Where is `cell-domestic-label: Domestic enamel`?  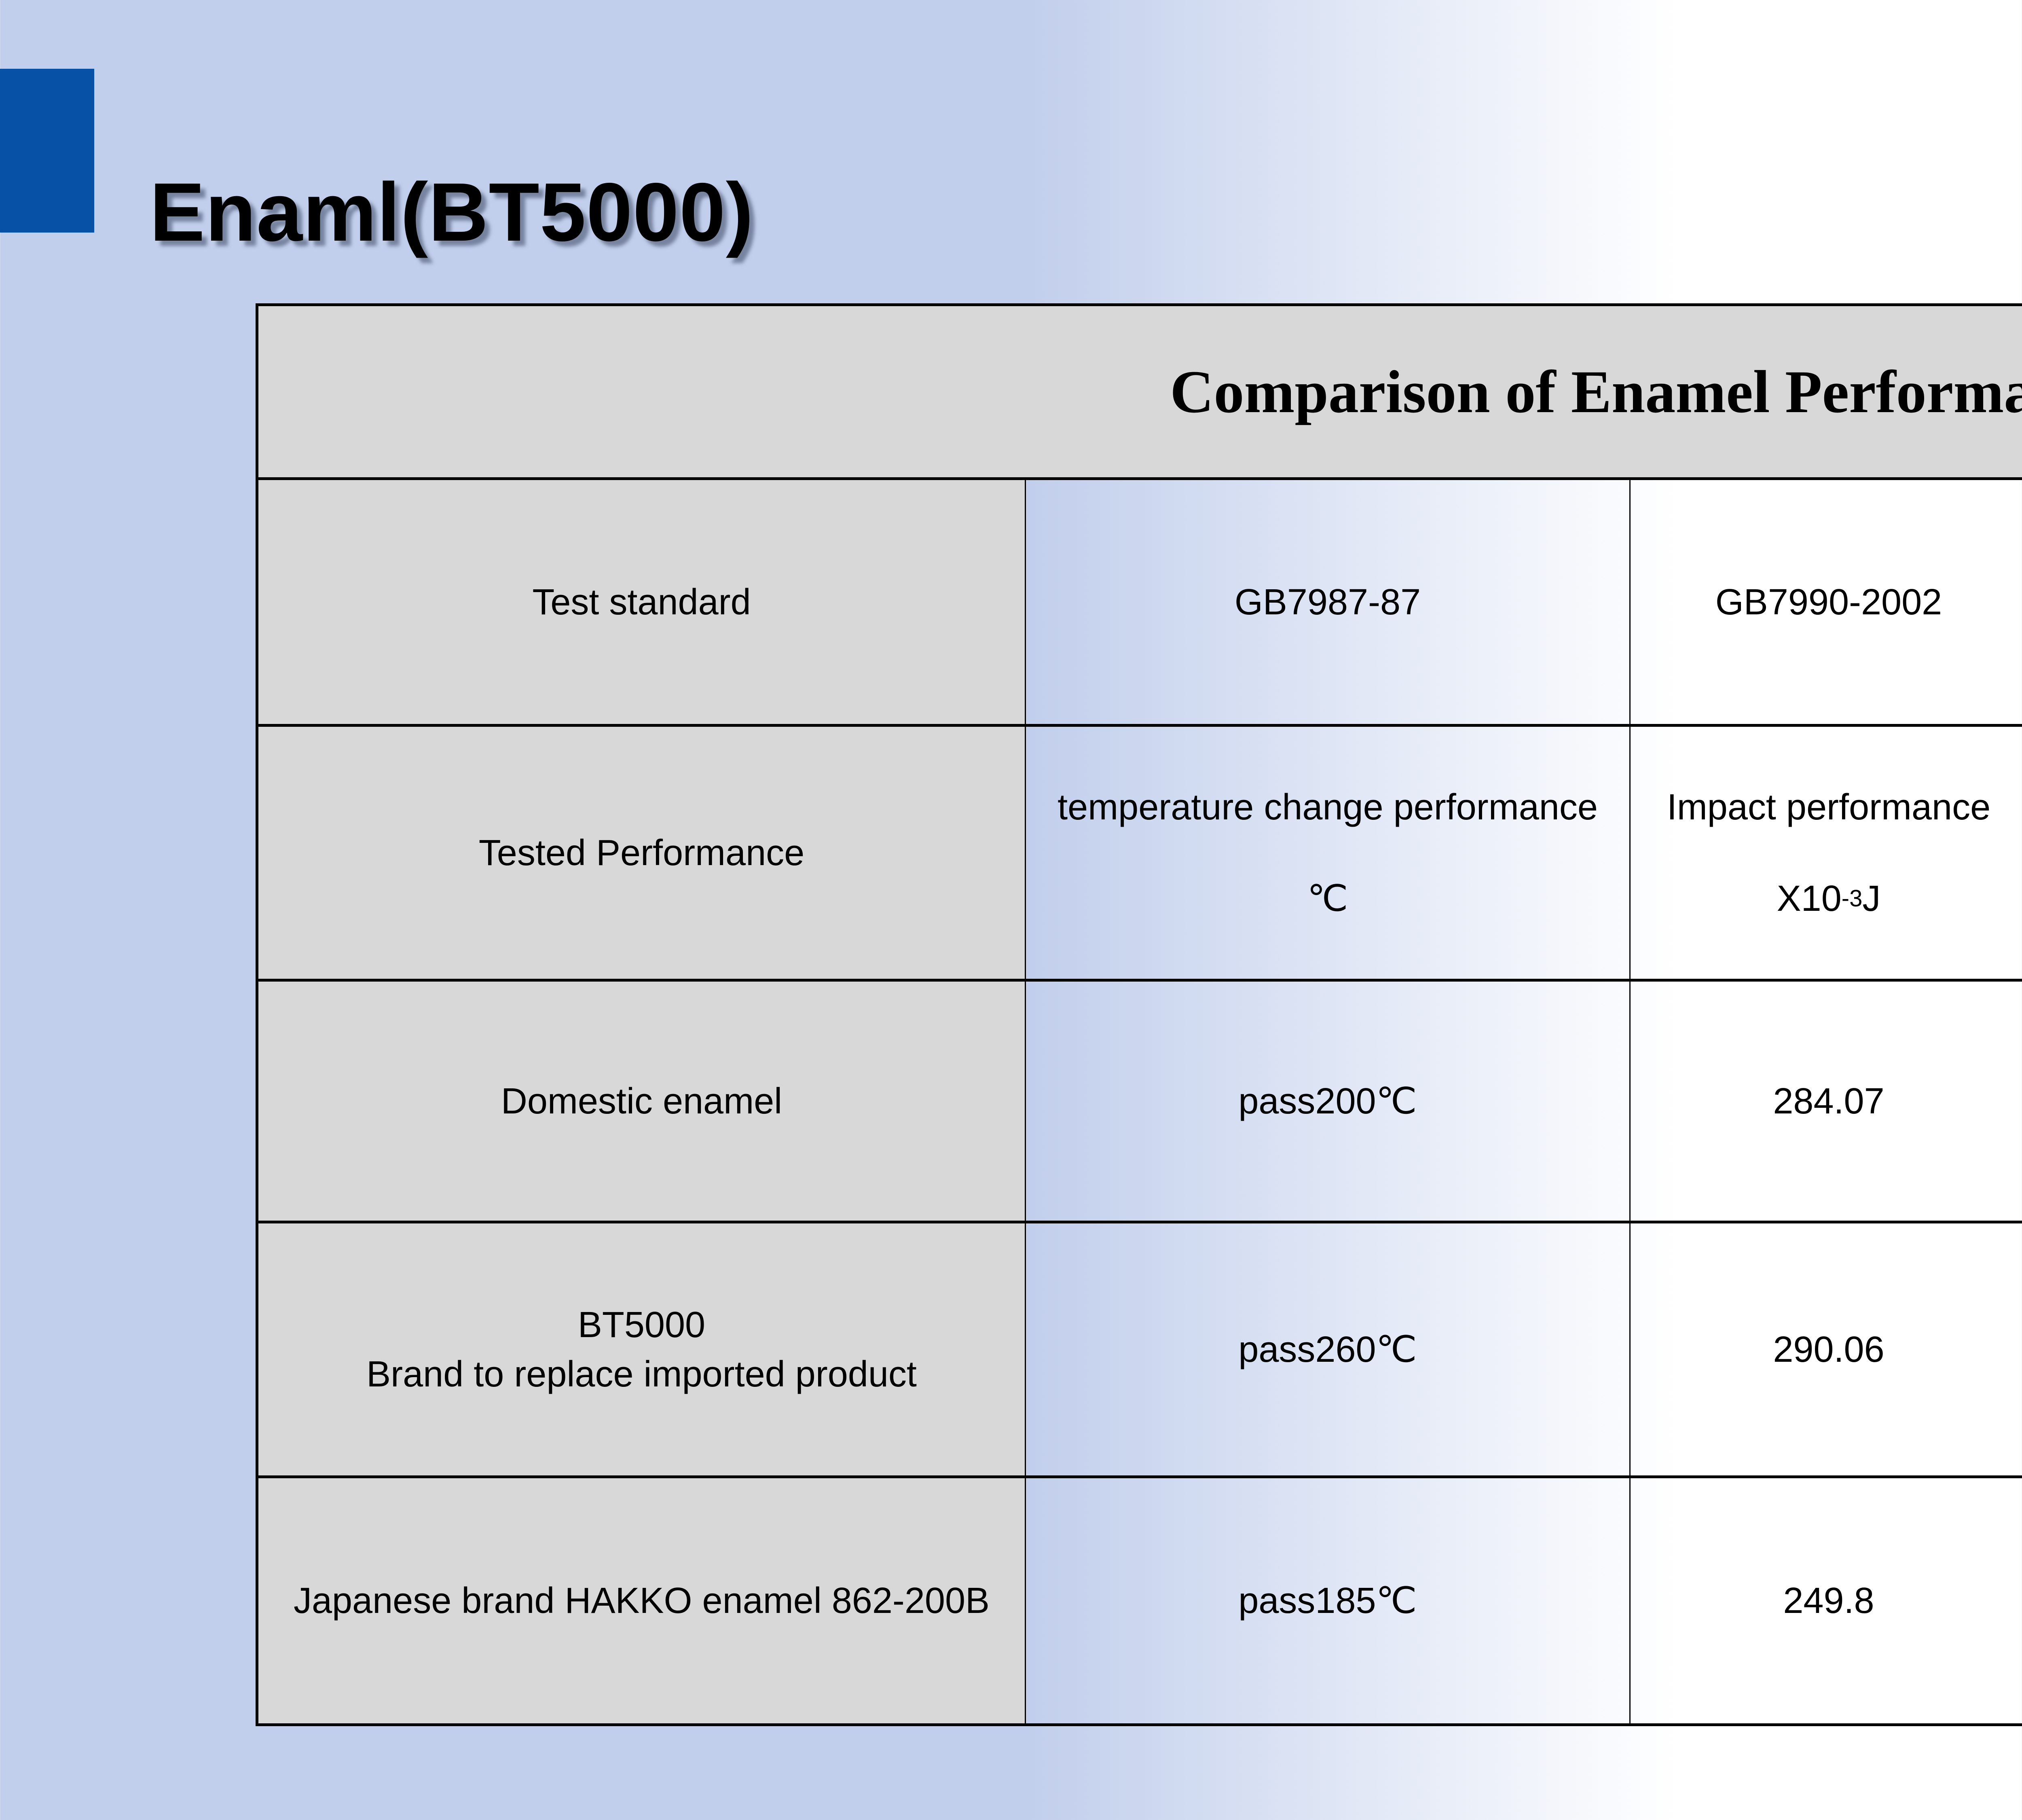
cell-domestic-label: Domestic enamel is located at coordinates (642, 1102).